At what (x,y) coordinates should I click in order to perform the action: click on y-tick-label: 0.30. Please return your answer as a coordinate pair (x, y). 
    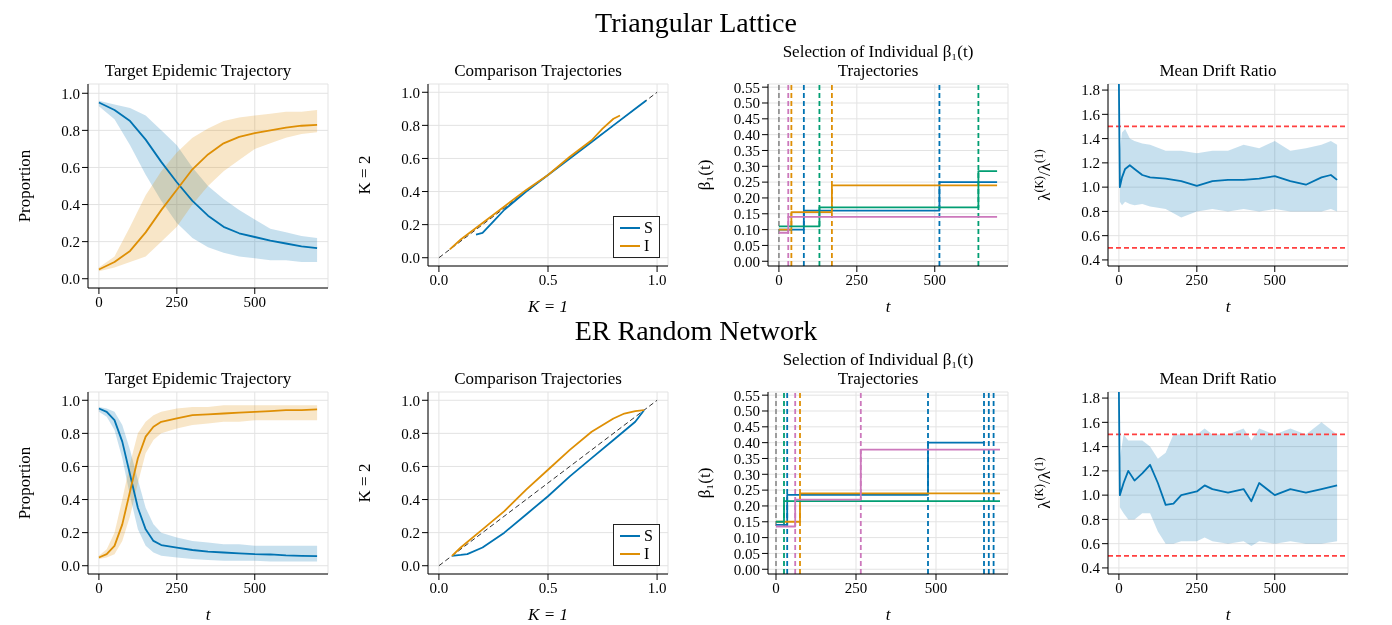
    Looking at the image, I should click on (746, 166).